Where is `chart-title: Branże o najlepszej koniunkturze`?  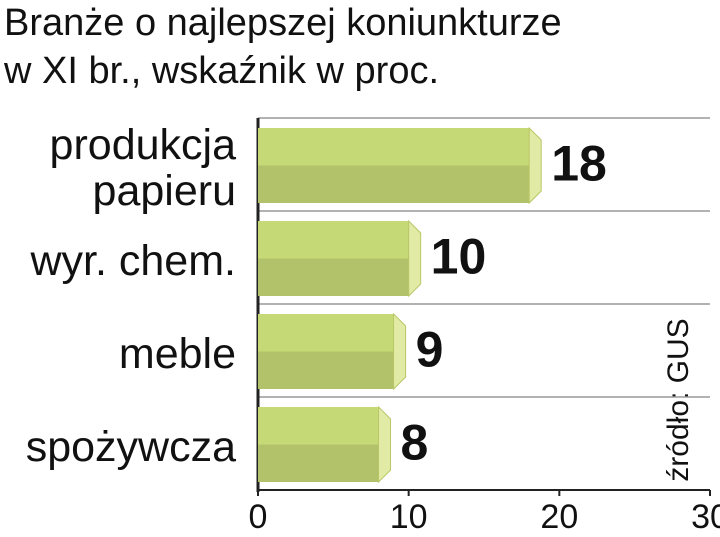 chart-title: Branże o najlepszej koniunkturze is located at coordinates (283, 23).